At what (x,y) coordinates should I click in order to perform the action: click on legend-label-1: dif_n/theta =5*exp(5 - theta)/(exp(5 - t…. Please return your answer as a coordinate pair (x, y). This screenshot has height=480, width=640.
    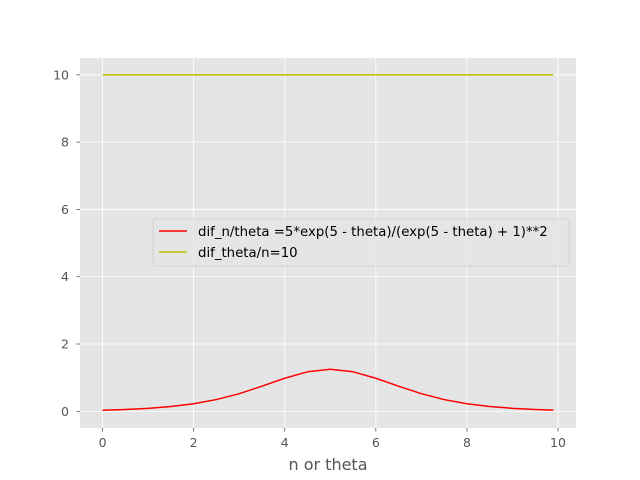
    Looking at the image, I should click on (373, 232).